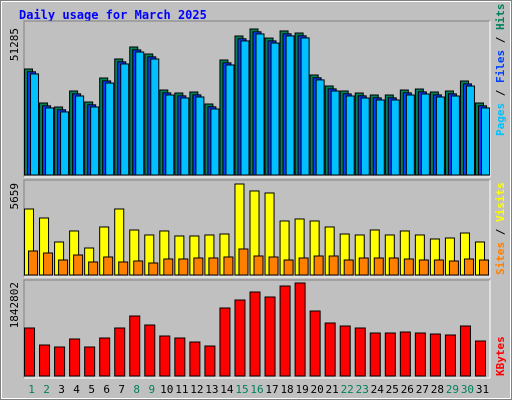 This screenshot has height=400, width=512. What do you see at coordinates (31, 389) in the screenshot?
I see `x-tick-label: 1` at bounding box center [31, 389].